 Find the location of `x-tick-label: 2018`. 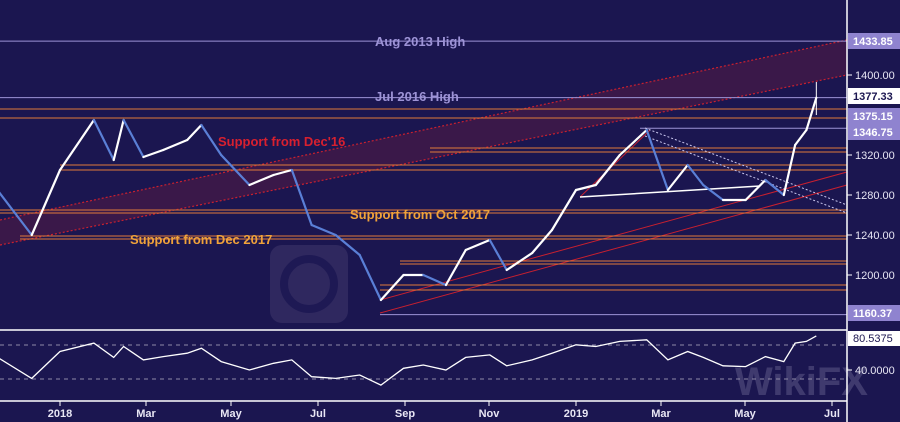

x-tick-label: 2018 is located at coordinates (60, 414).